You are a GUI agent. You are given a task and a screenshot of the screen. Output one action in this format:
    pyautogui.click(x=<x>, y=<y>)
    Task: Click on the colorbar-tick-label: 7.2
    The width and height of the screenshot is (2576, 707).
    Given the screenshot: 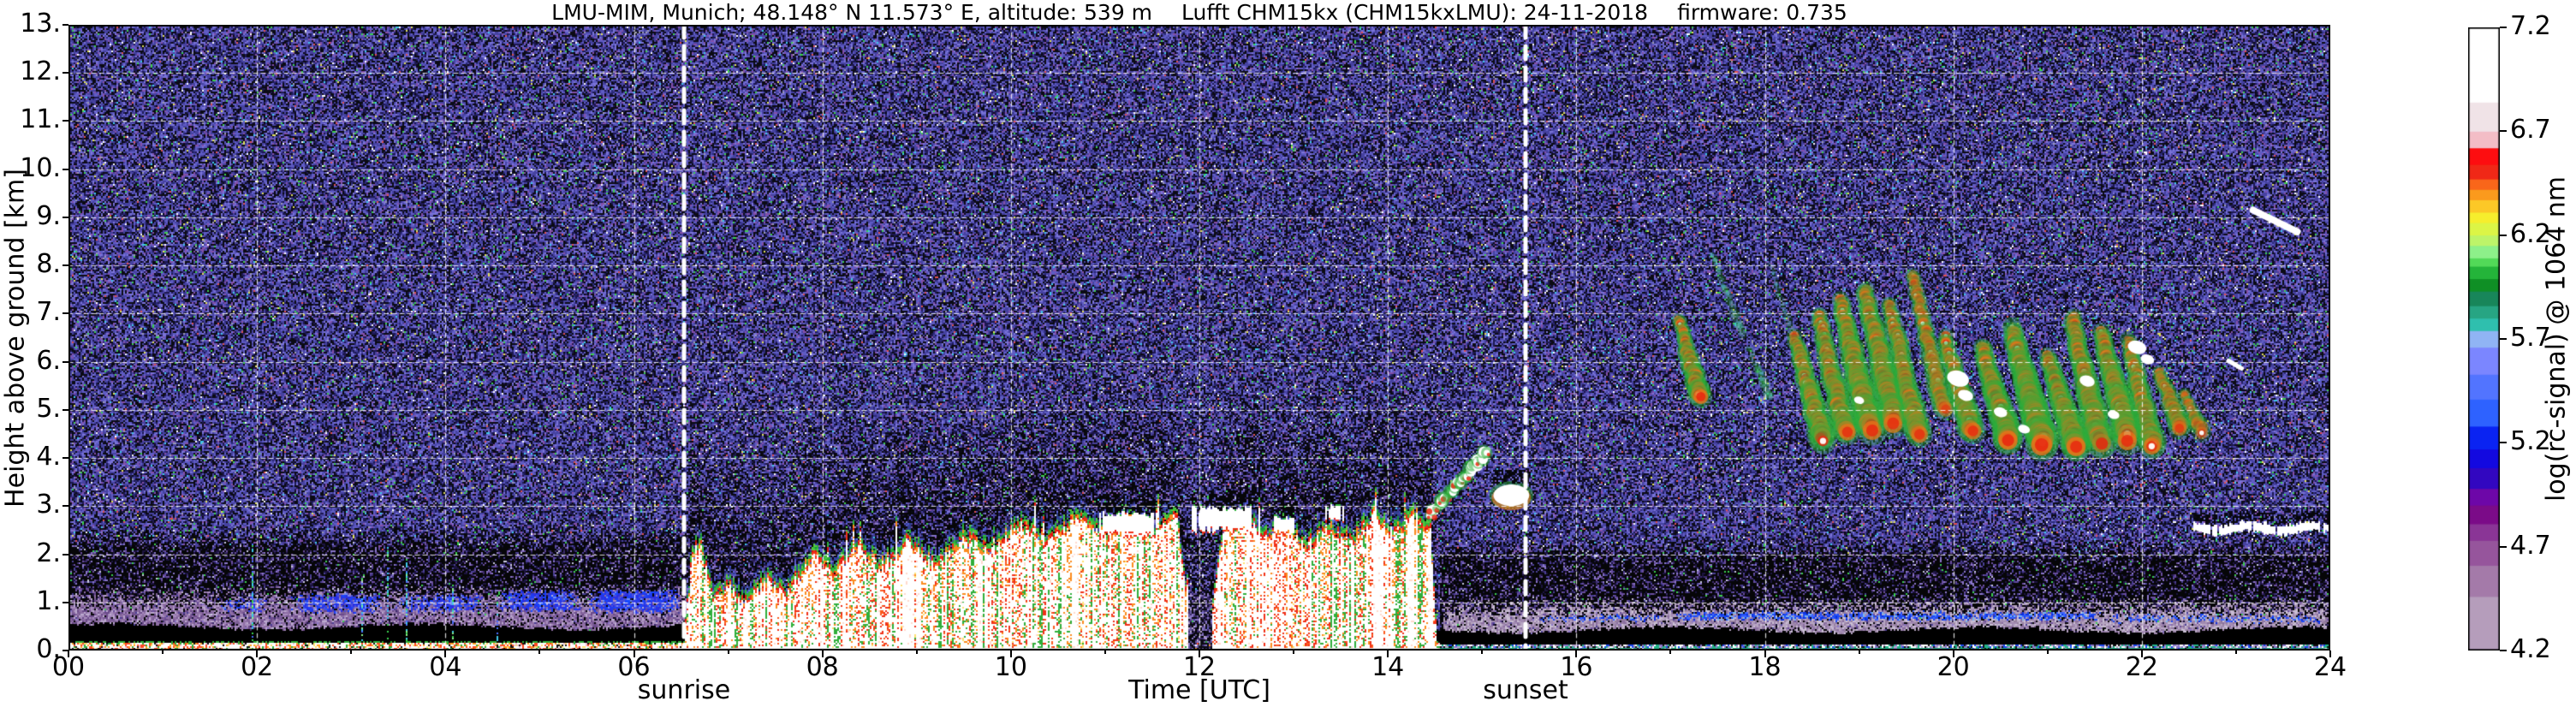 What is the action you would take?
    pyautogui.click(x=2531, y=26)
    